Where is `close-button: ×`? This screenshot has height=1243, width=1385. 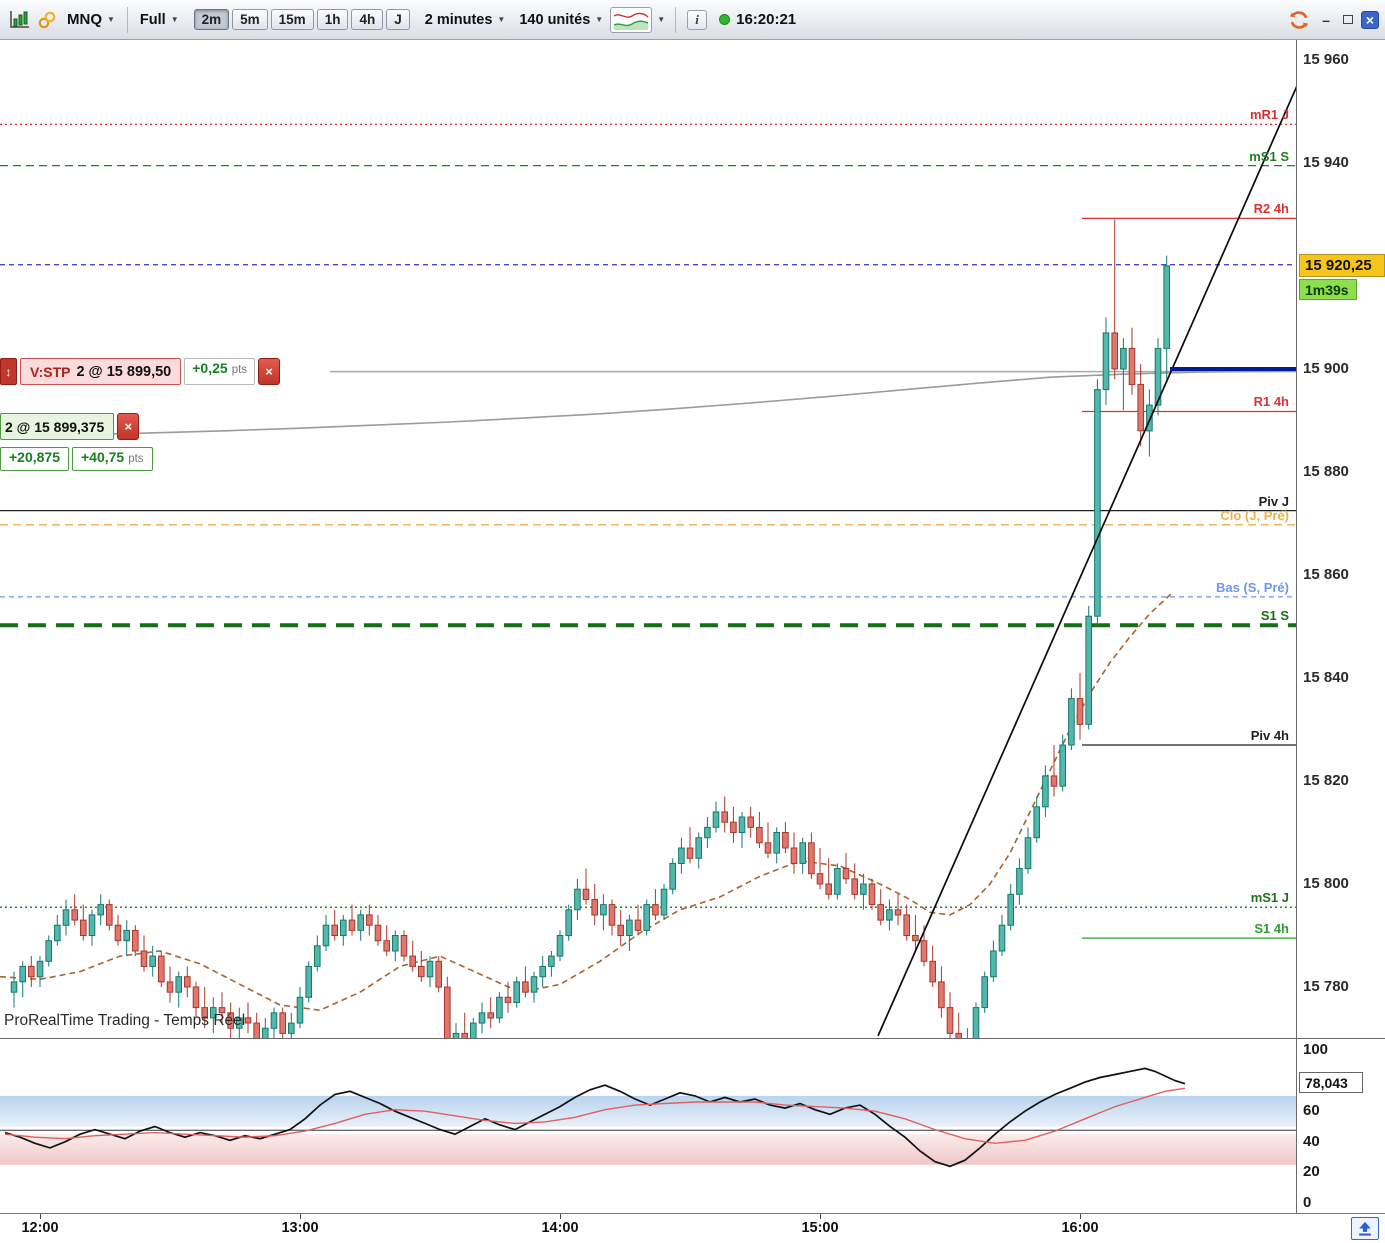
close-button: × is located at coordinates (1370, 19).